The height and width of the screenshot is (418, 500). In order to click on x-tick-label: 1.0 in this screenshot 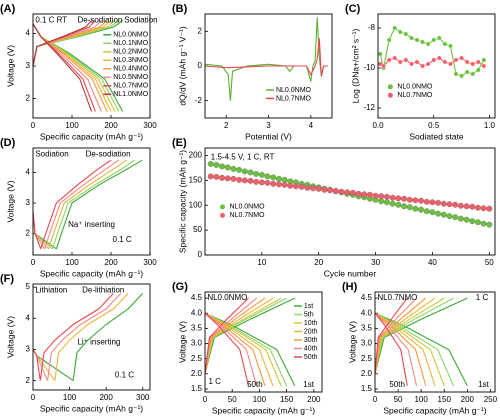, I will do `click(490, 125)`.